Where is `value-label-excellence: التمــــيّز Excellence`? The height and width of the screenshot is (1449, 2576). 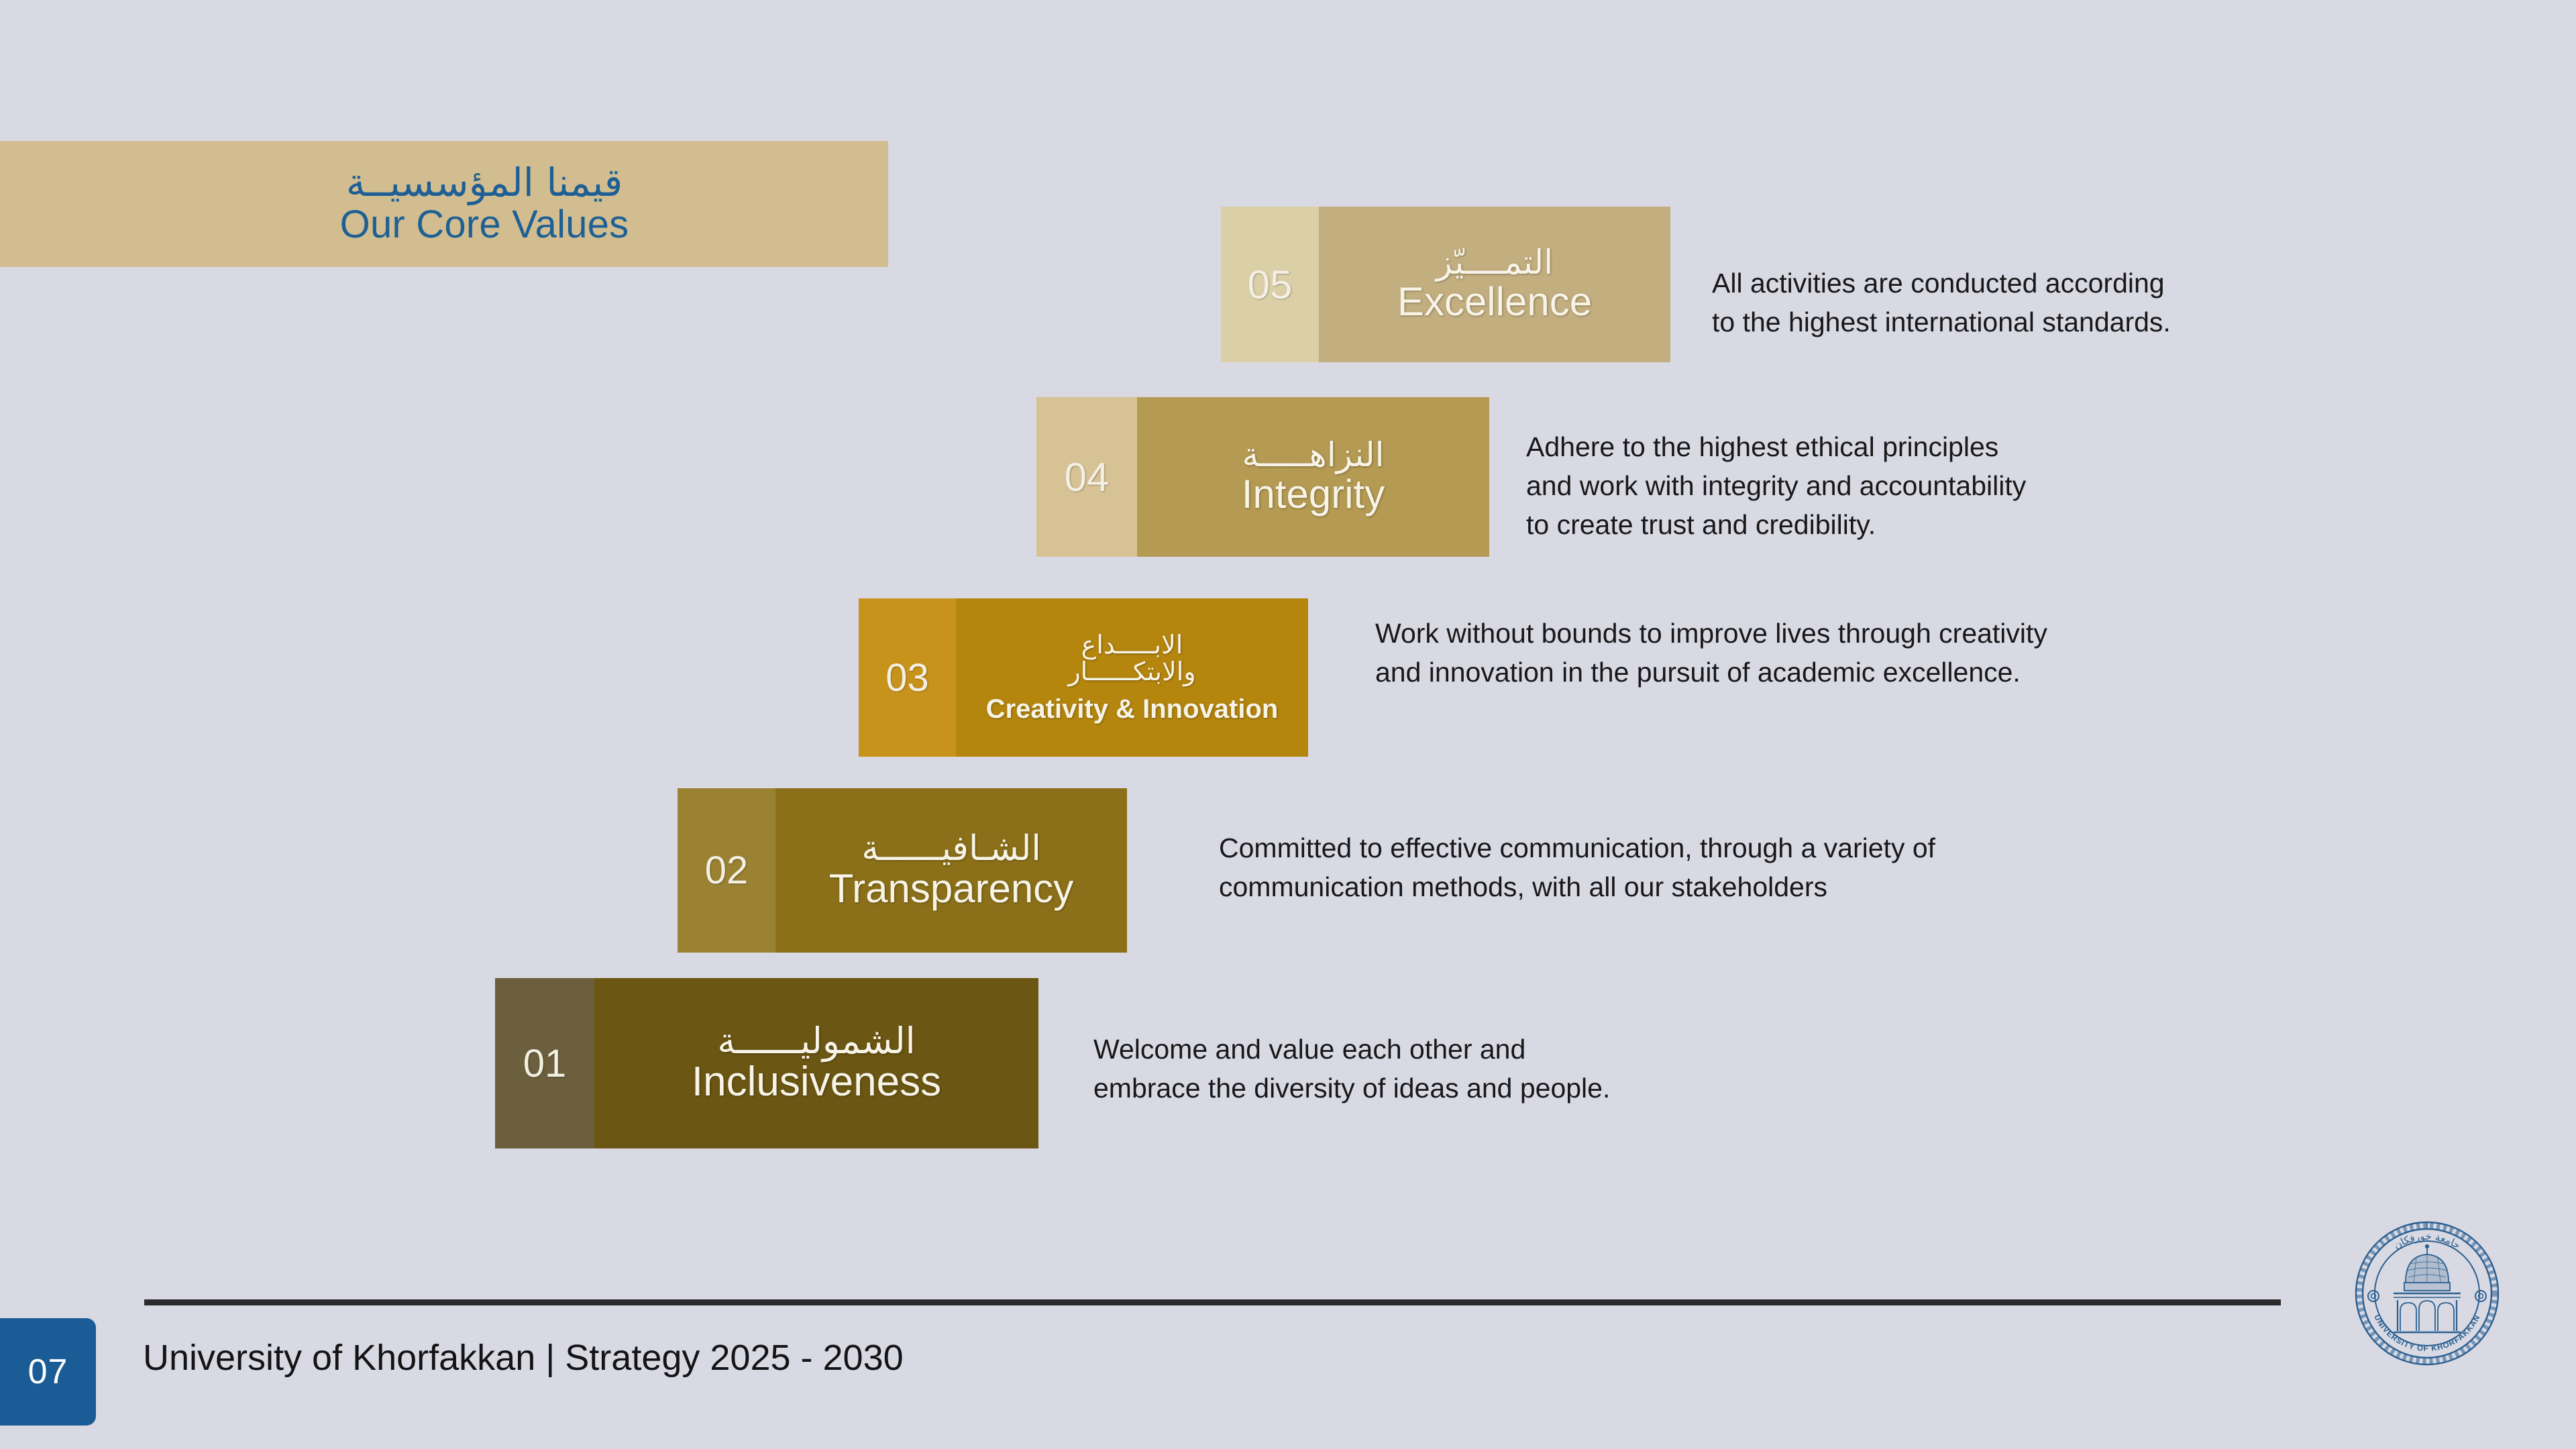
value-label-excellence: التمــــيّز Excellence is located at coordinates (1494, 284).